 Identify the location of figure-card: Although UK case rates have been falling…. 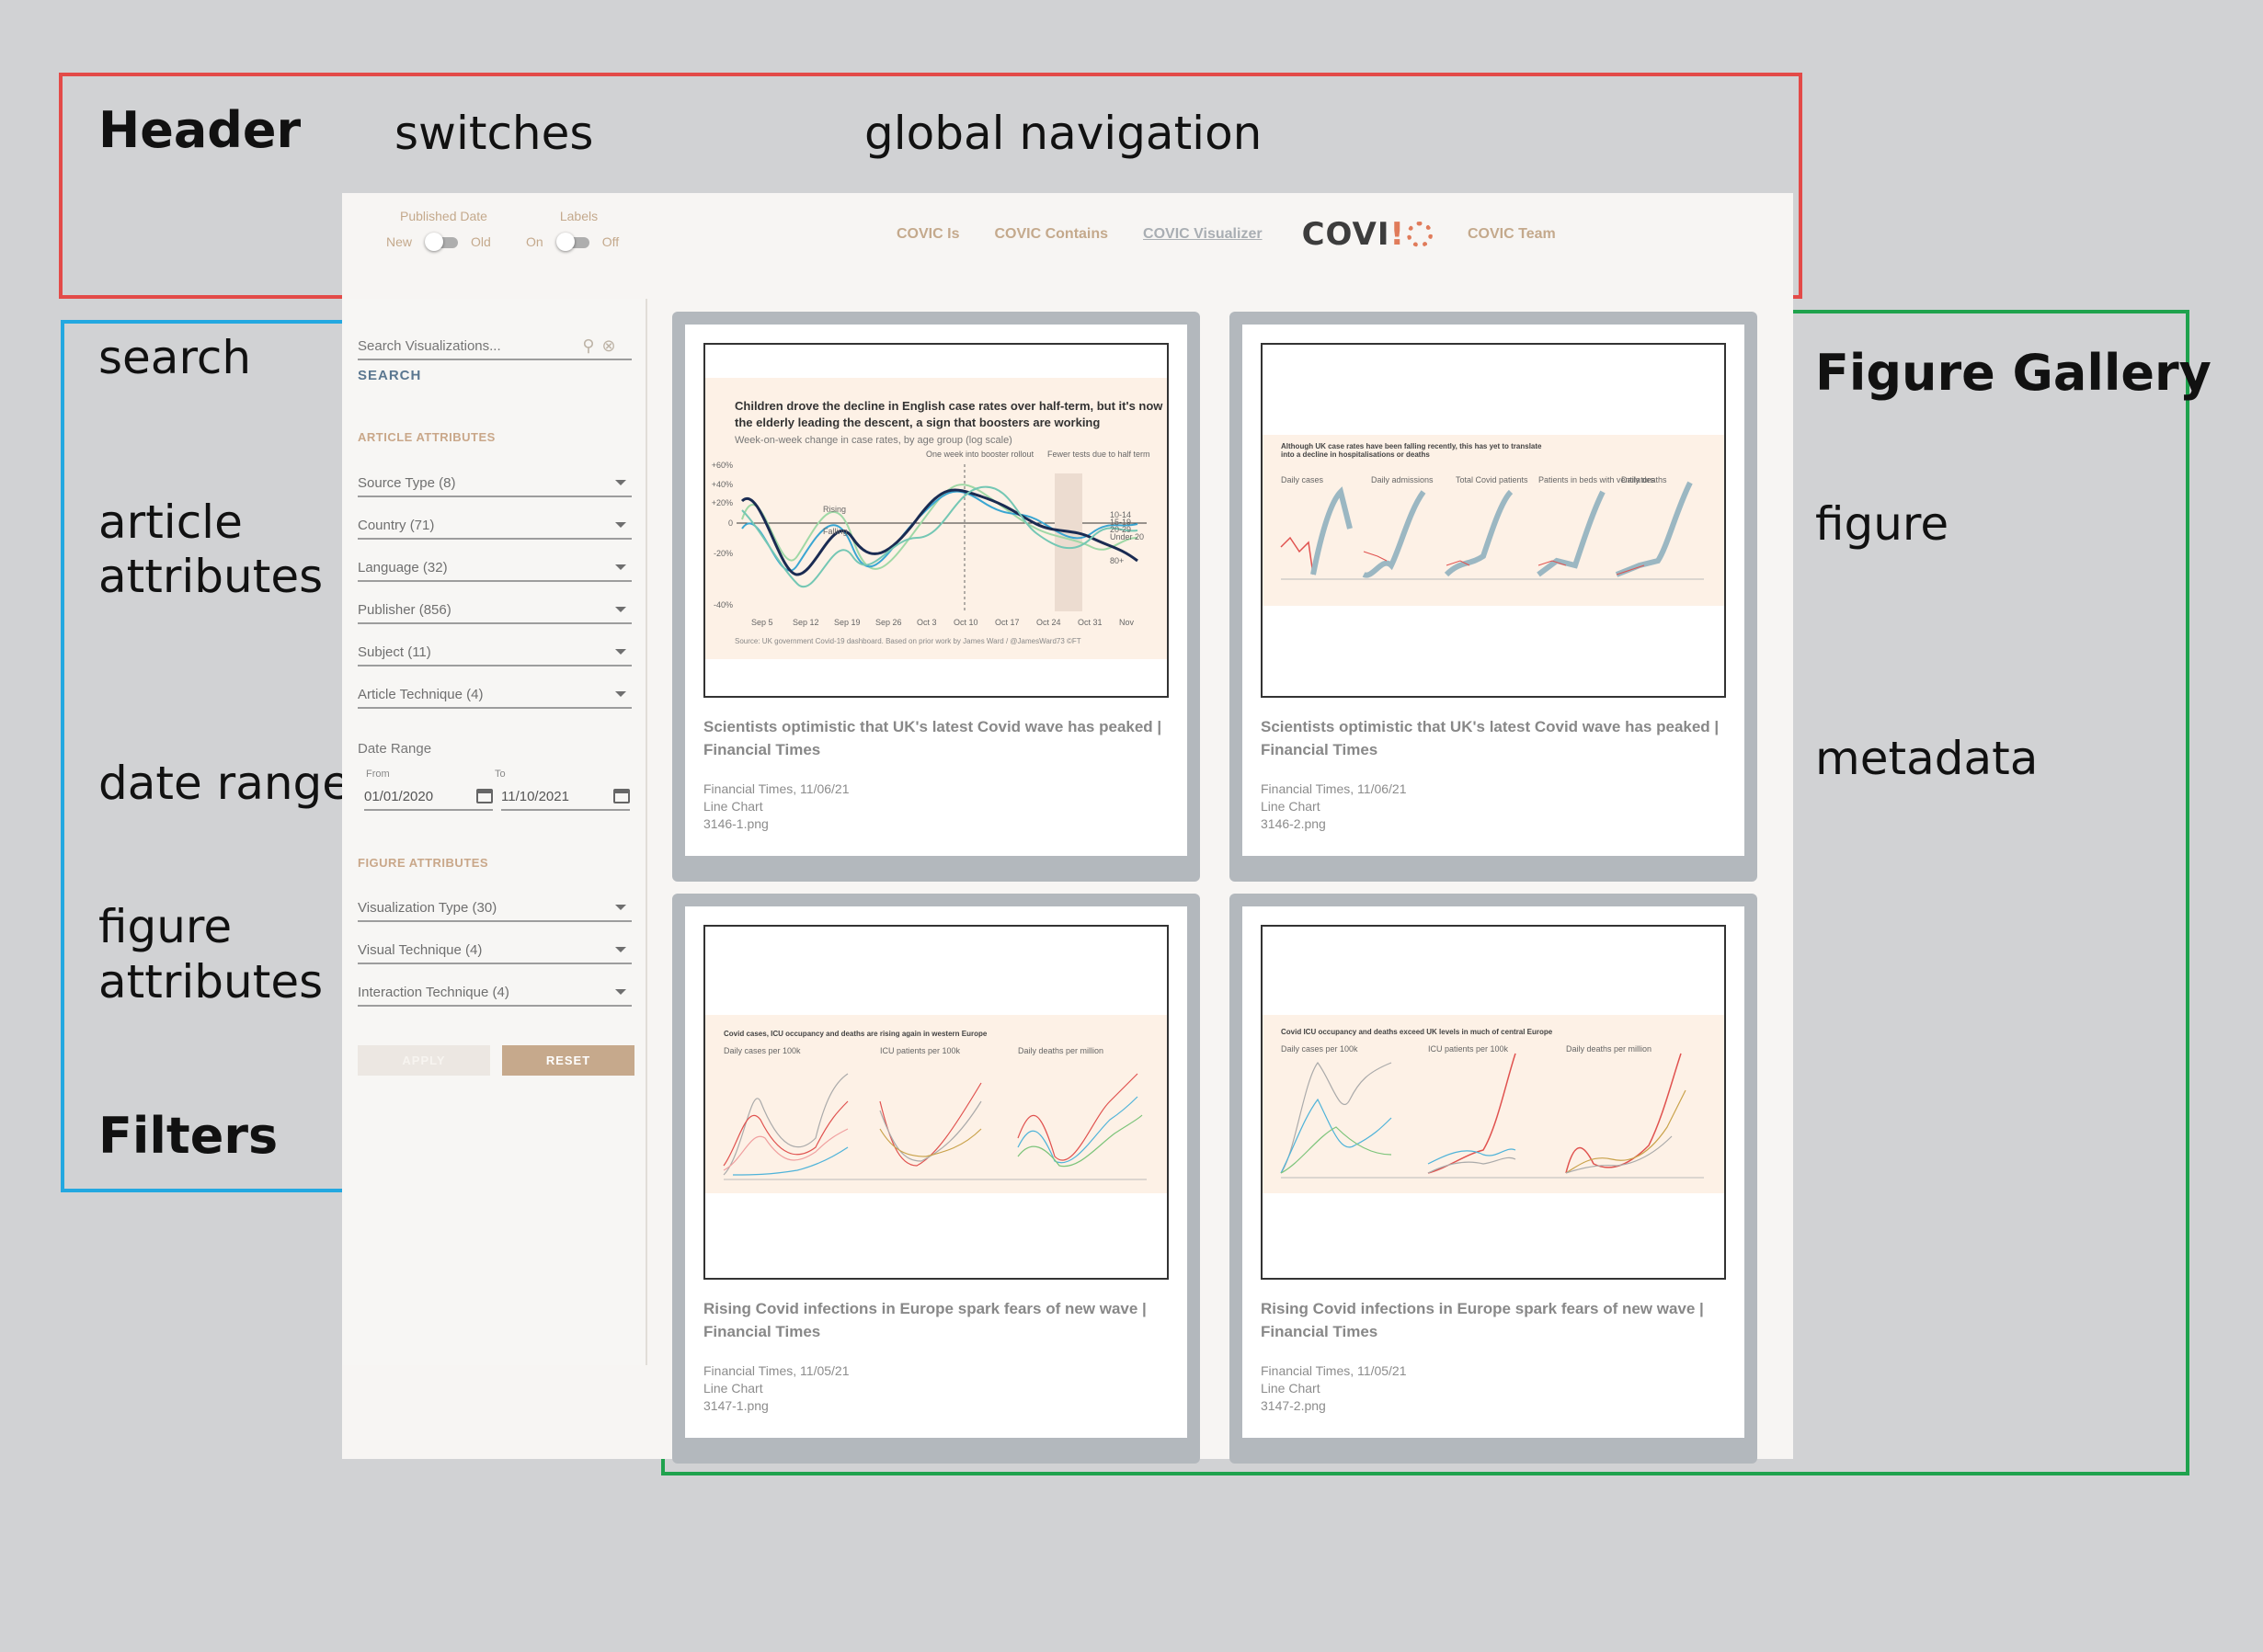
(1493, 597).